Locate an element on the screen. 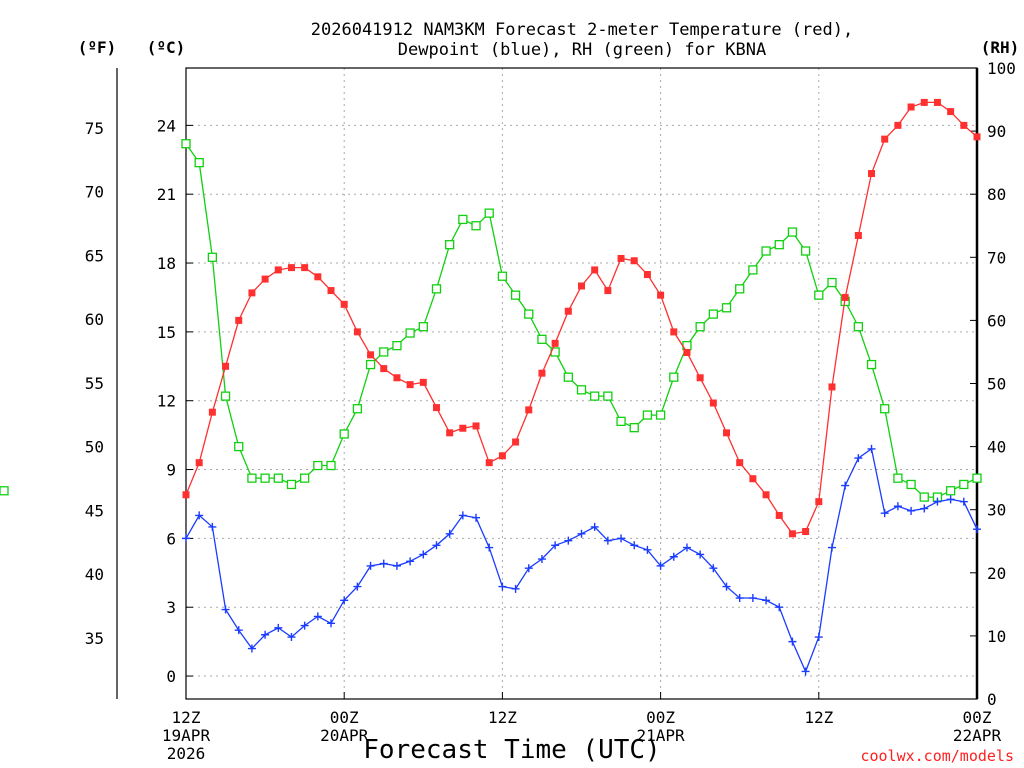 The image size is (1024, 768). fahrenheit-tick-label: 65 is located at coordinates (94, 255).